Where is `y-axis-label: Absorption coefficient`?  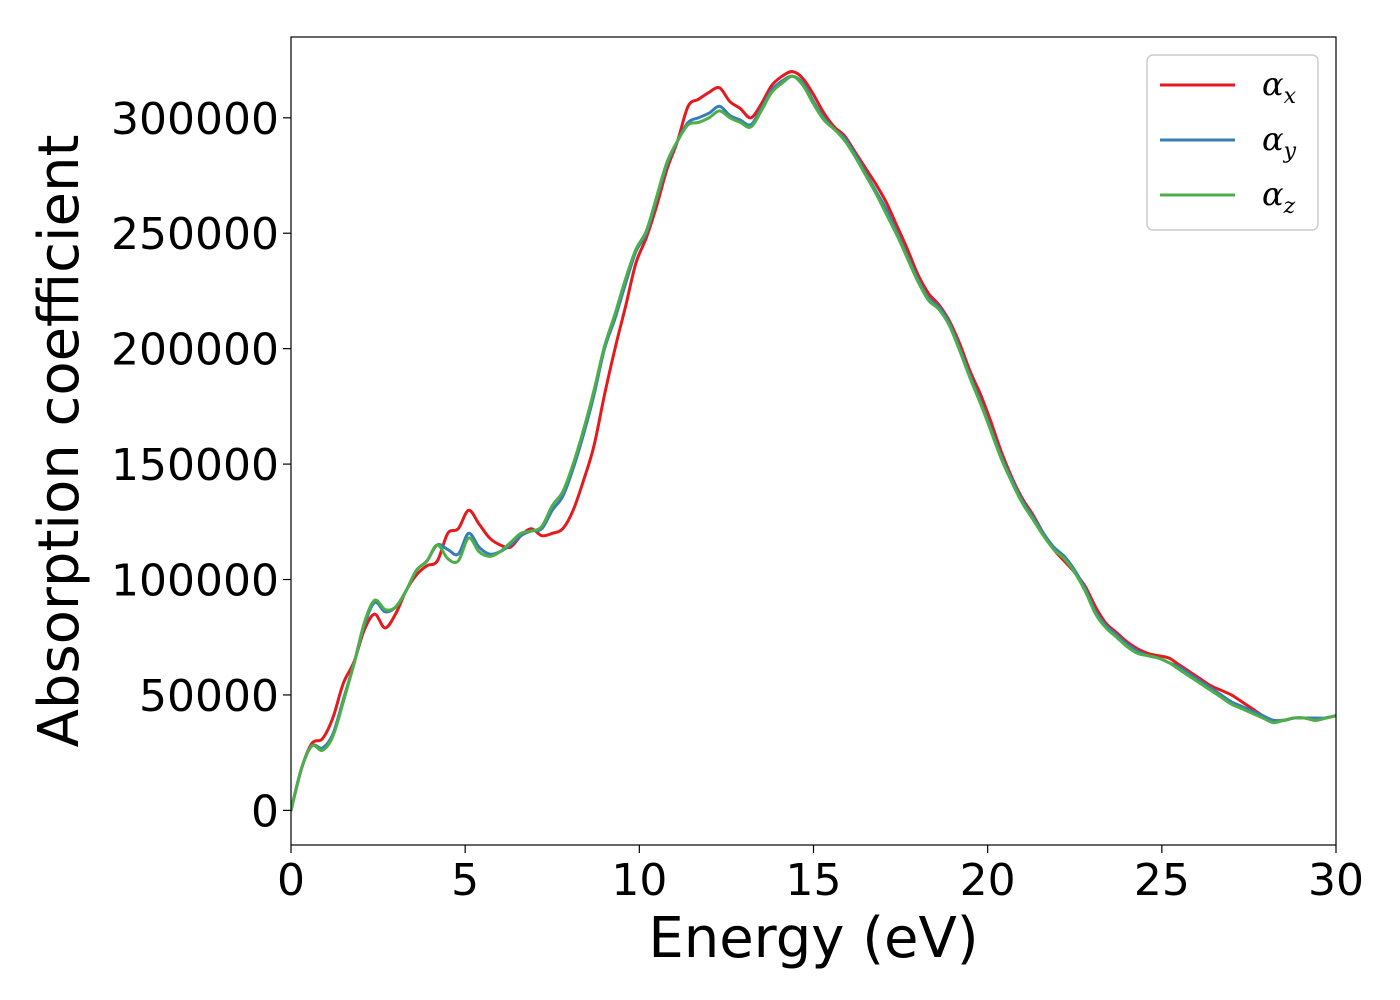
y-axis-label: Absorption coefficient is located at coordinates (59, 441).